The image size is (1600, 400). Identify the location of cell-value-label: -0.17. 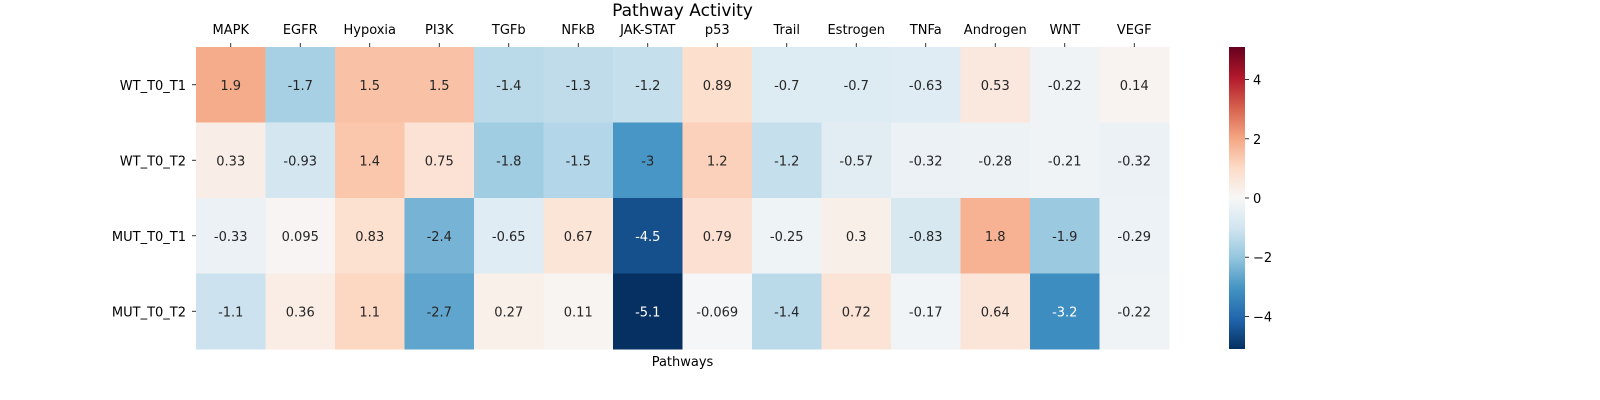
(926, 312).